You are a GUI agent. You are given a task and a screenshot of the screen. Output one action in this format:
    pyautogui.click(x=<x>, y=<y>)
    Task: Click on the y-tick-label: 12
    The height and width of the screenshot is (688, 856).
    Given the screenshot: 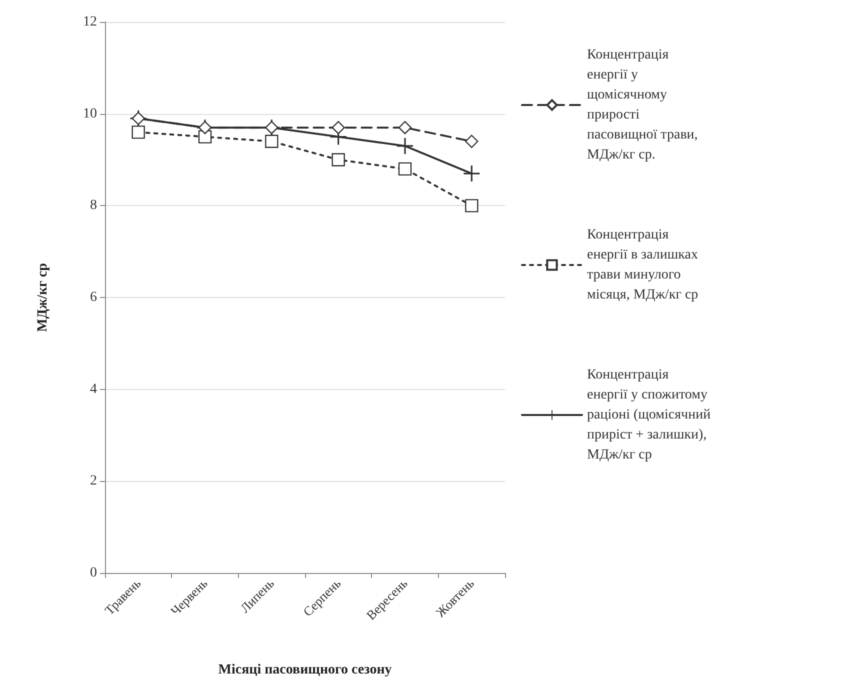 What is the action you would take?
    pyautogui.click(x=90, y=22)
    